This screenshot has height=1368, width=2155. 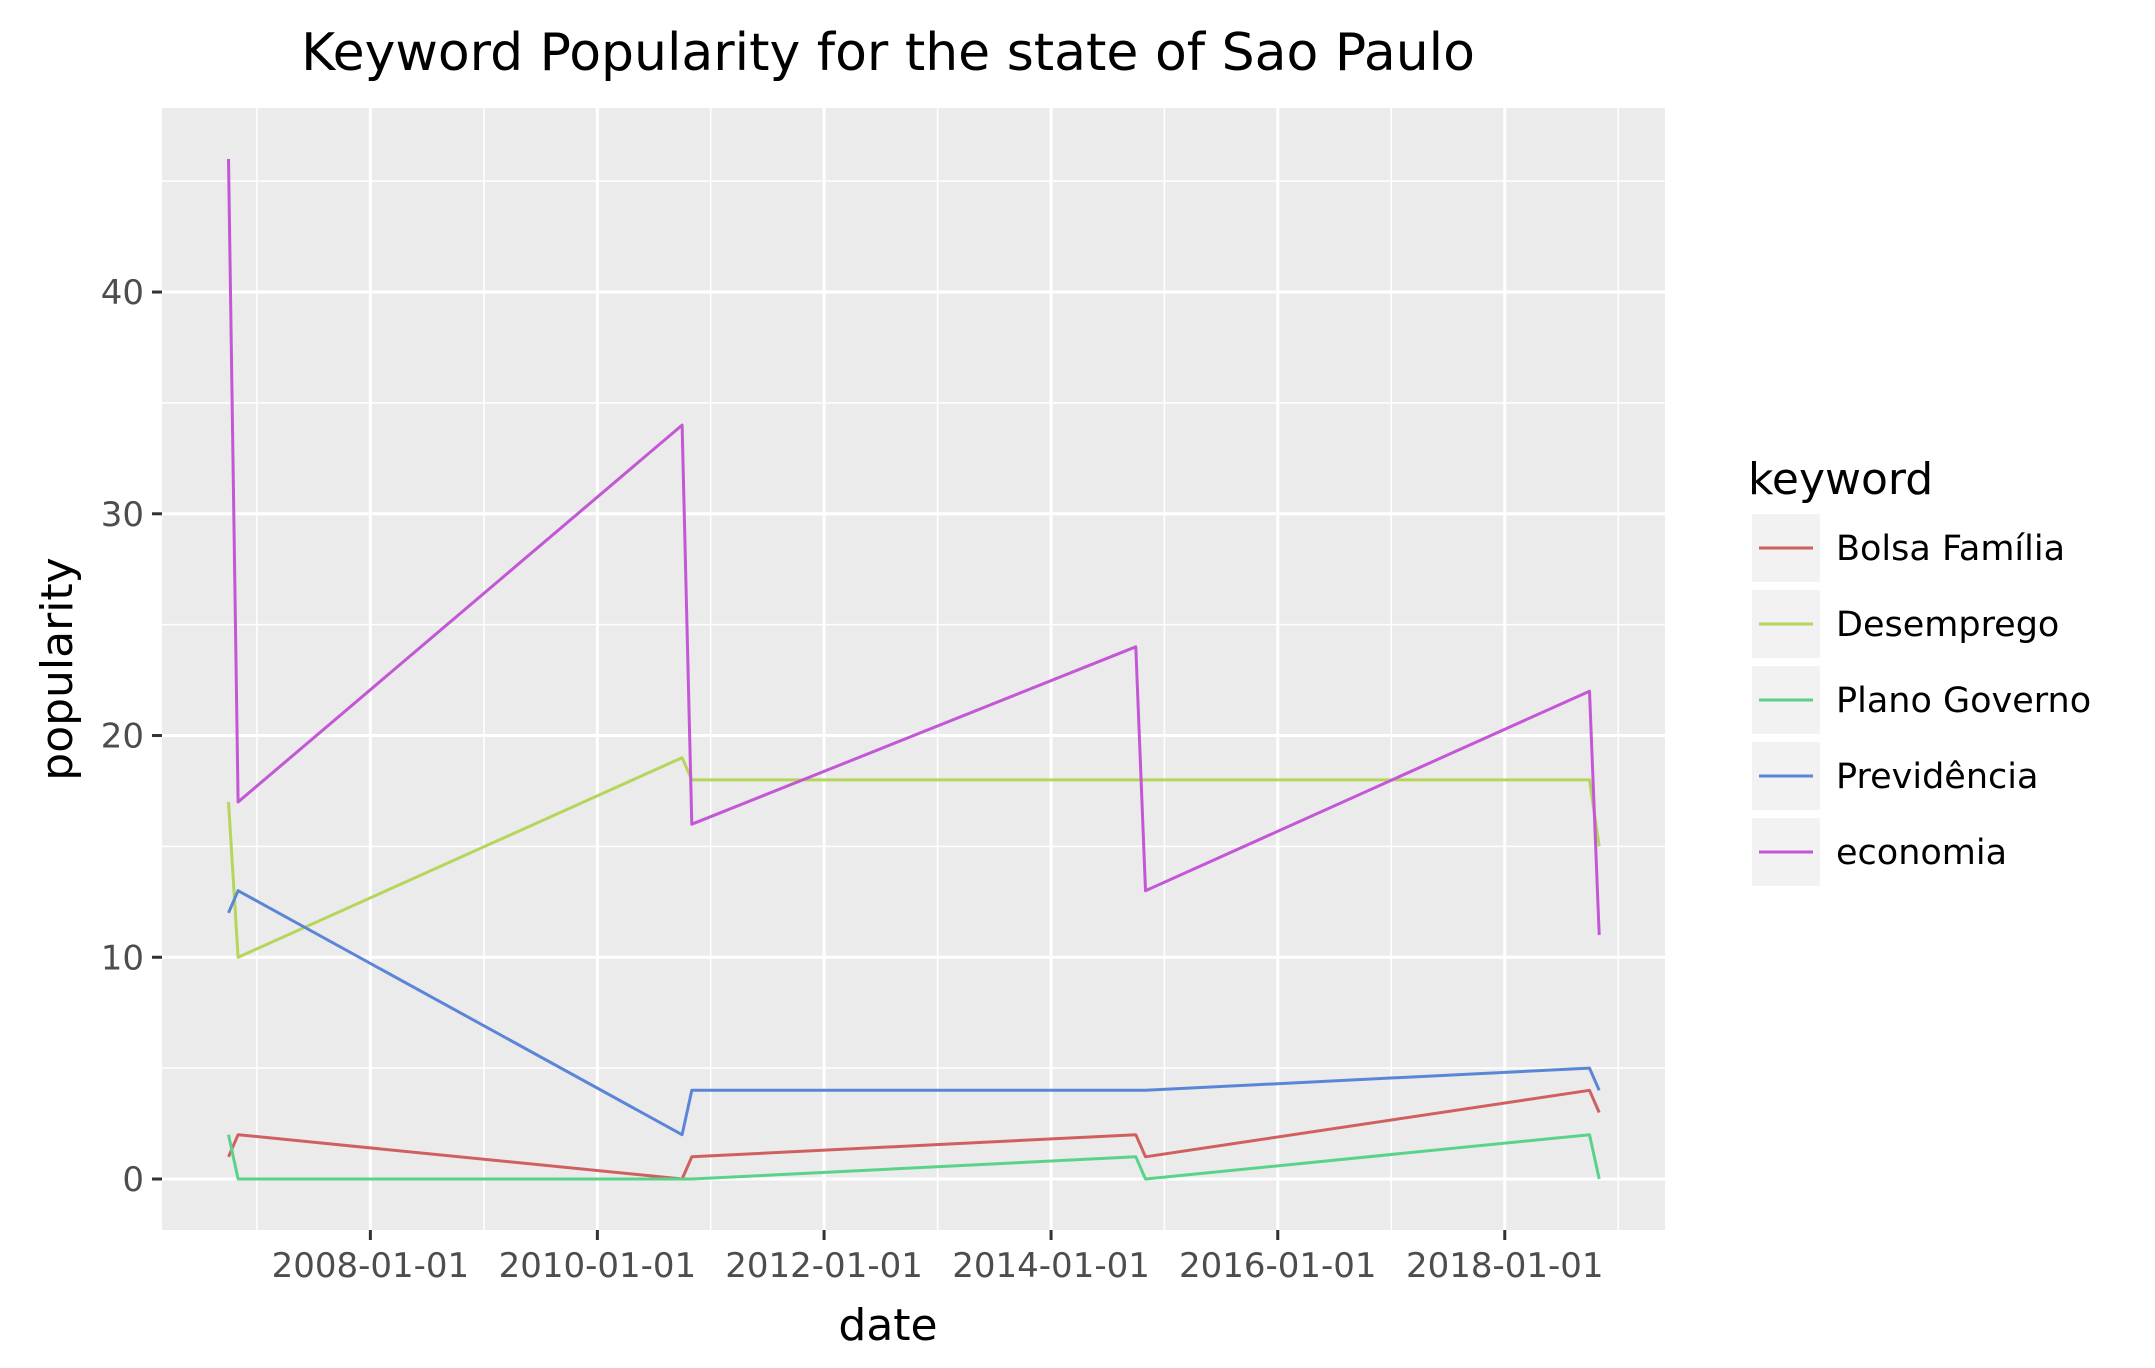 What do you see at coordinates (1950, 549) in the screenshot?
I see `legend-label-bolsa-fam-lia: Bolsa Família` at bounding box center [1950, 549].